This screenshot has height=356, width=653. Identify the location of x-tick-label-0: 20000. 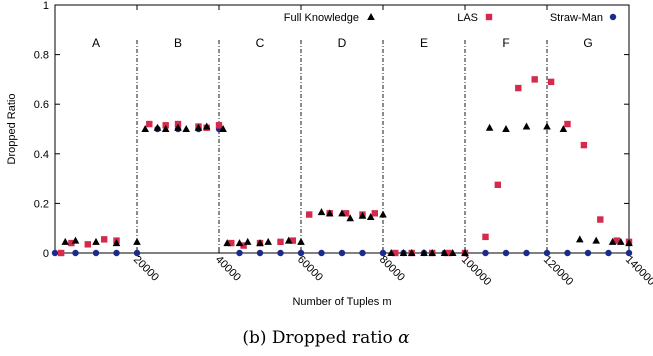
(146, 269).